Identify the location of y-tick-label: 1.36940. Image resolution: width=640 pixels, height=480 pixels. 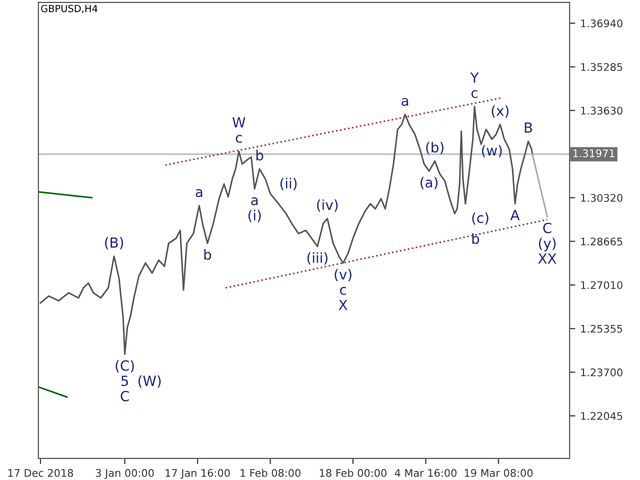
(601, 23).